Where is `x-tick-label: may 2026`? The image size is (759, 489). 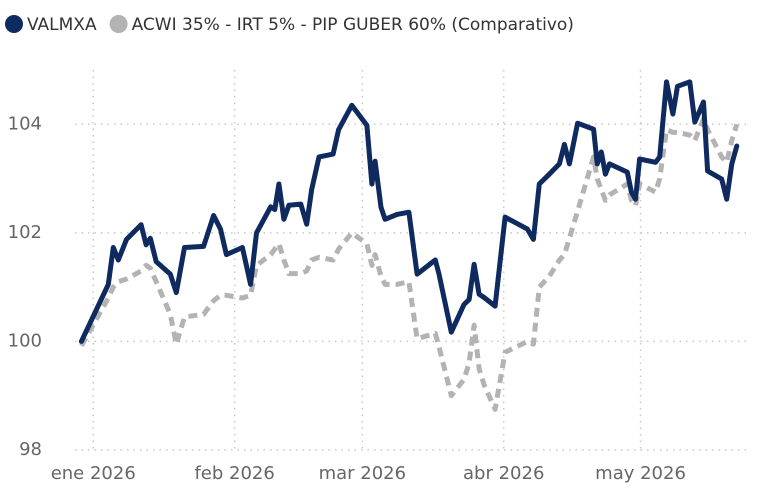 x-tick-label: may 2026 is located at coordinates (640, 473).